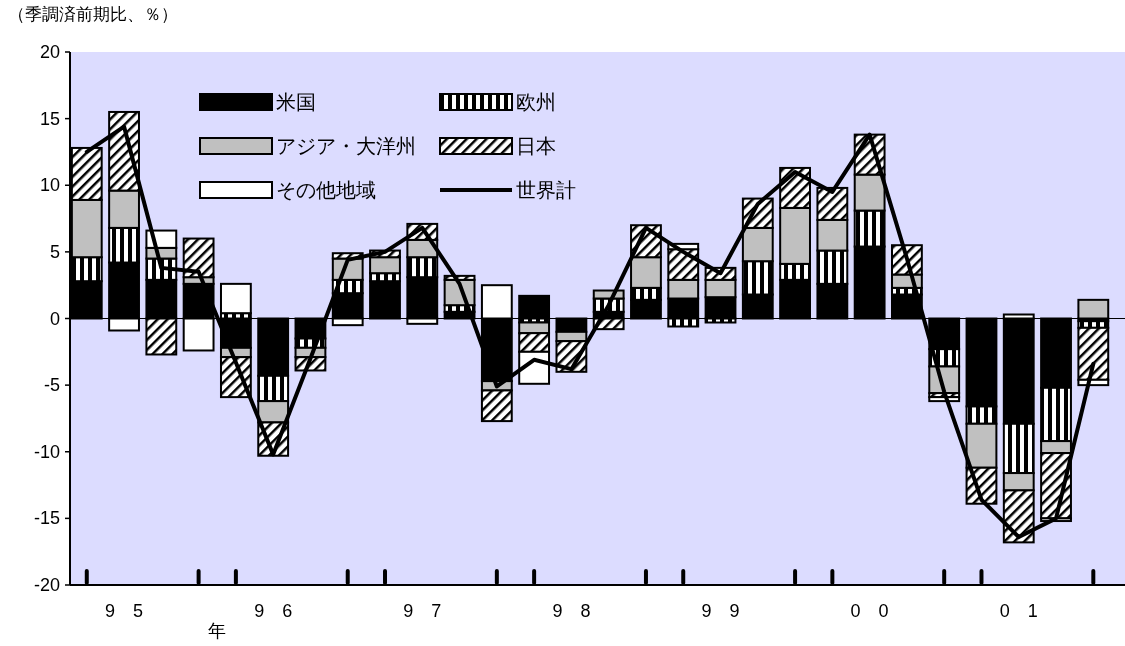 The image size is (1125, 646). I want to click on y-tick-label: 5, so click(54, 251).